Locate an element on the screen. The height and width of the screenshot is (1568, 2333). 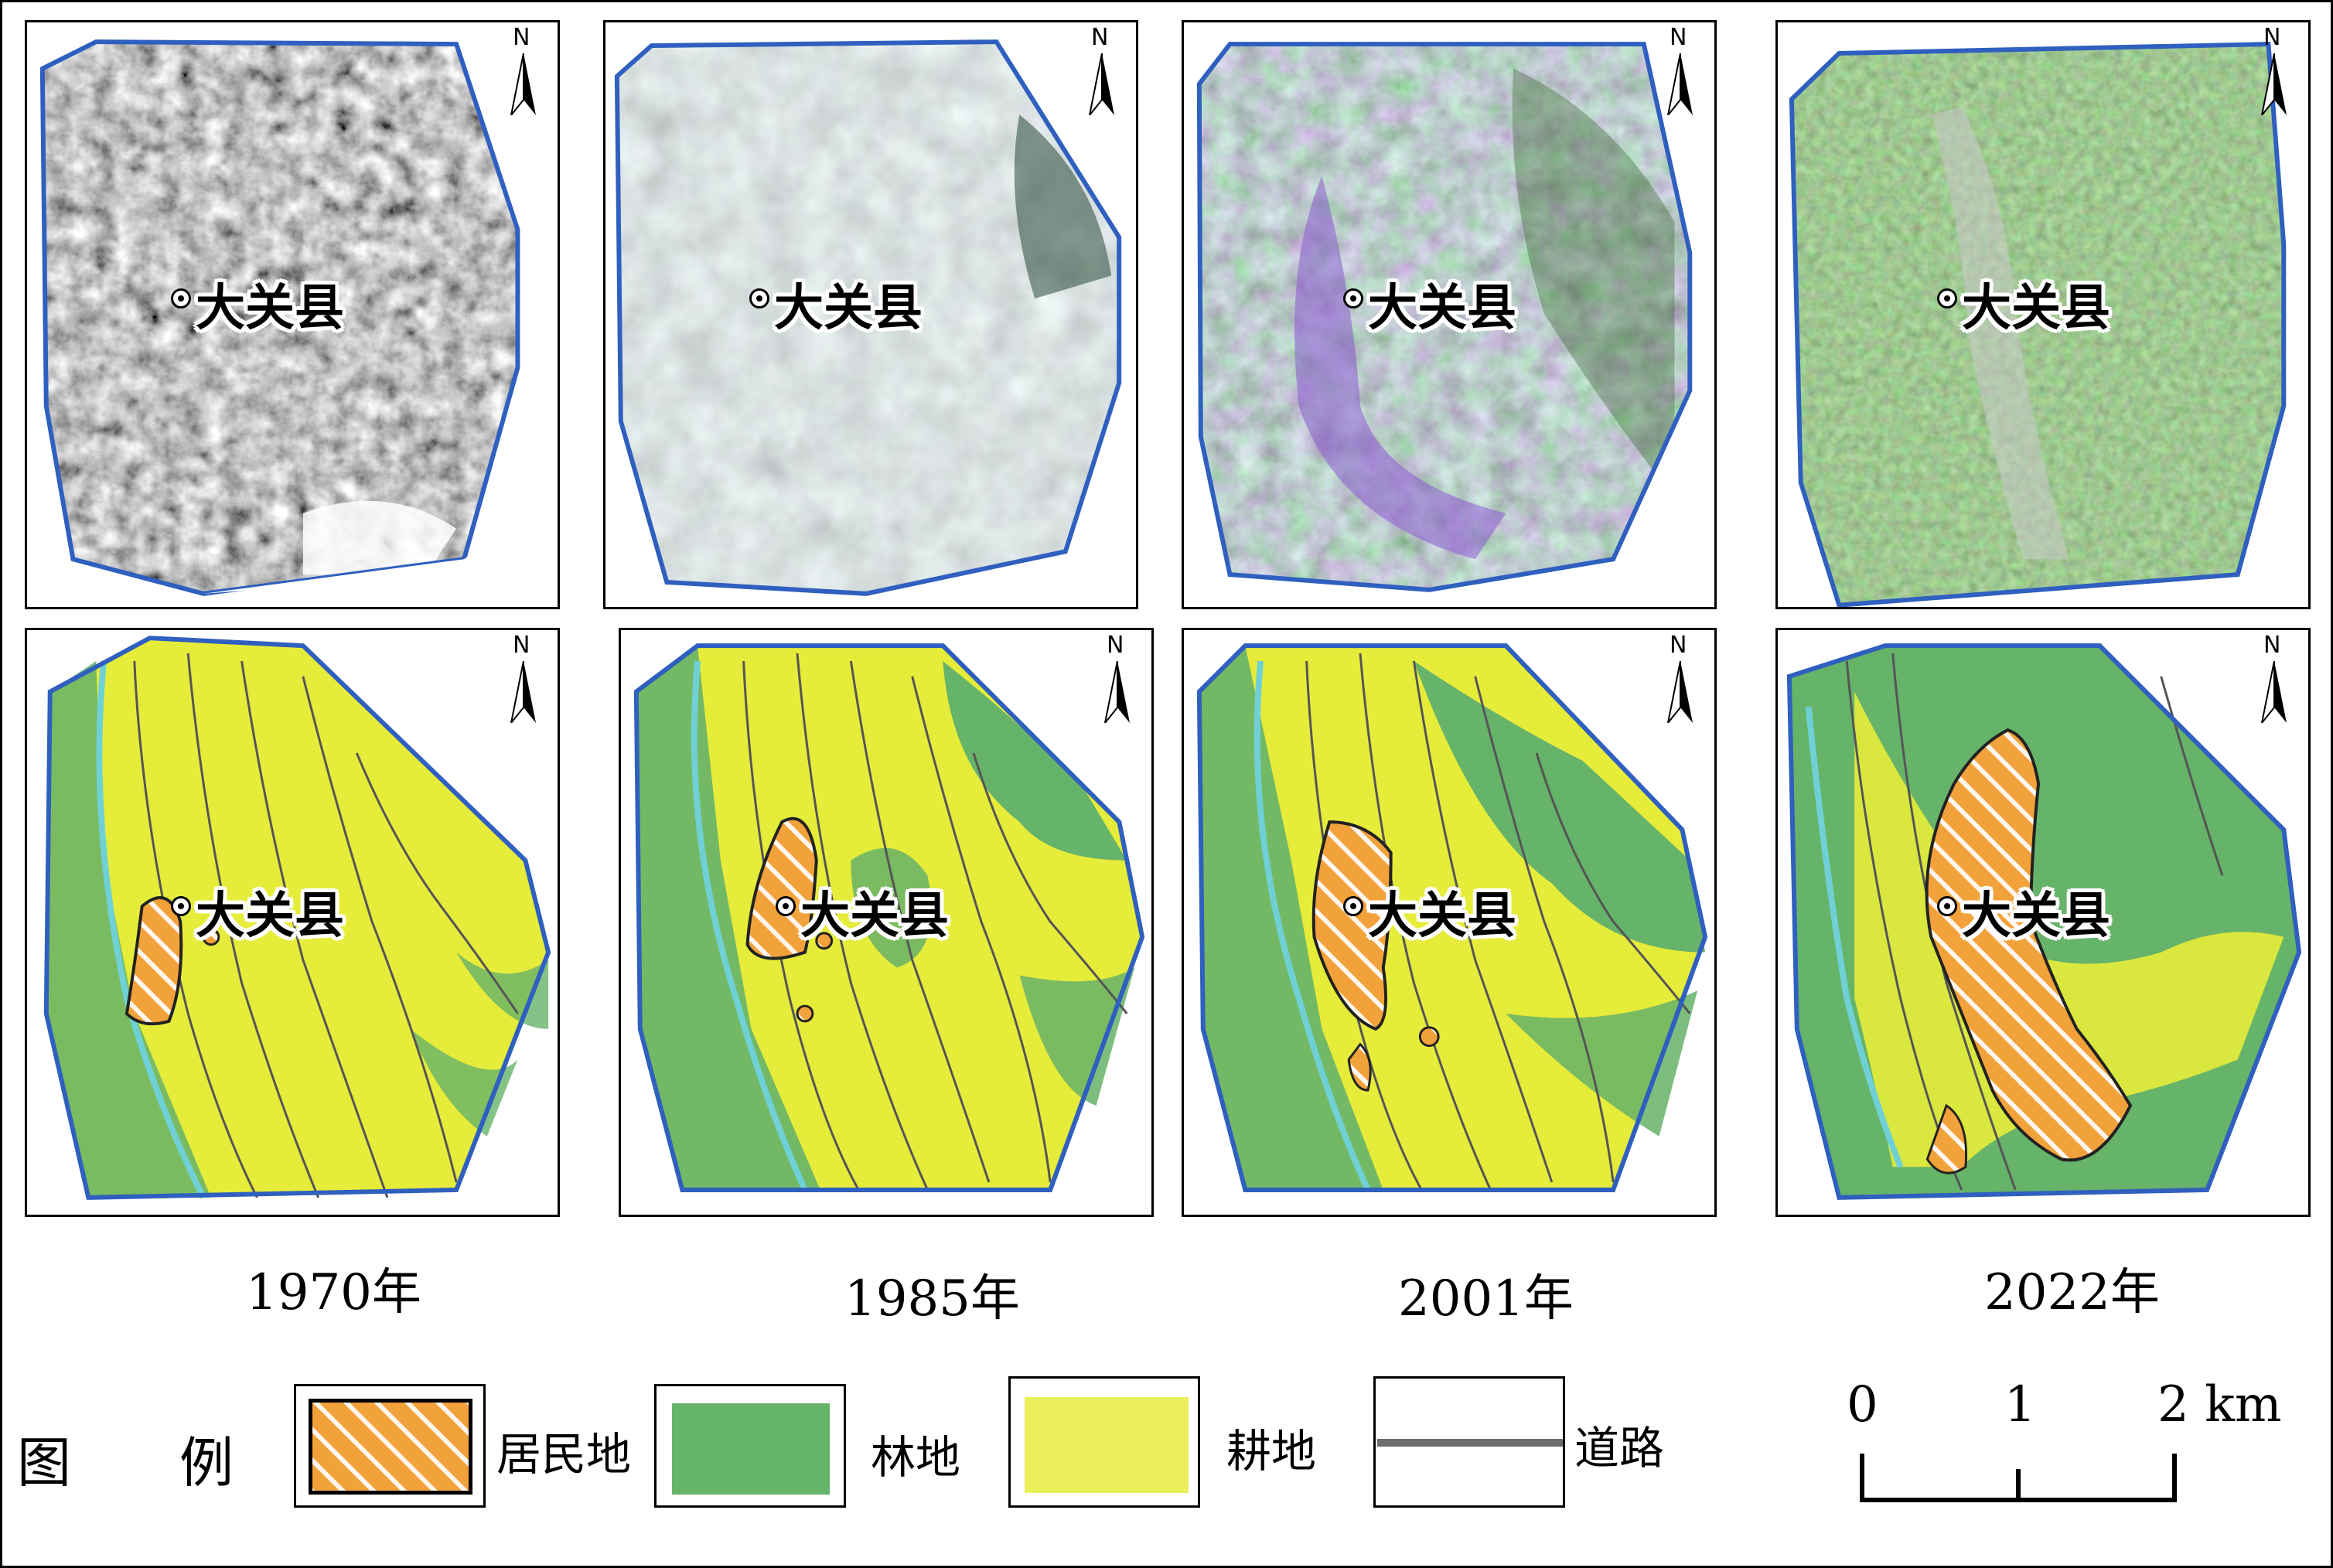
satellite-image-1970 is located at coordinates (279, 317).